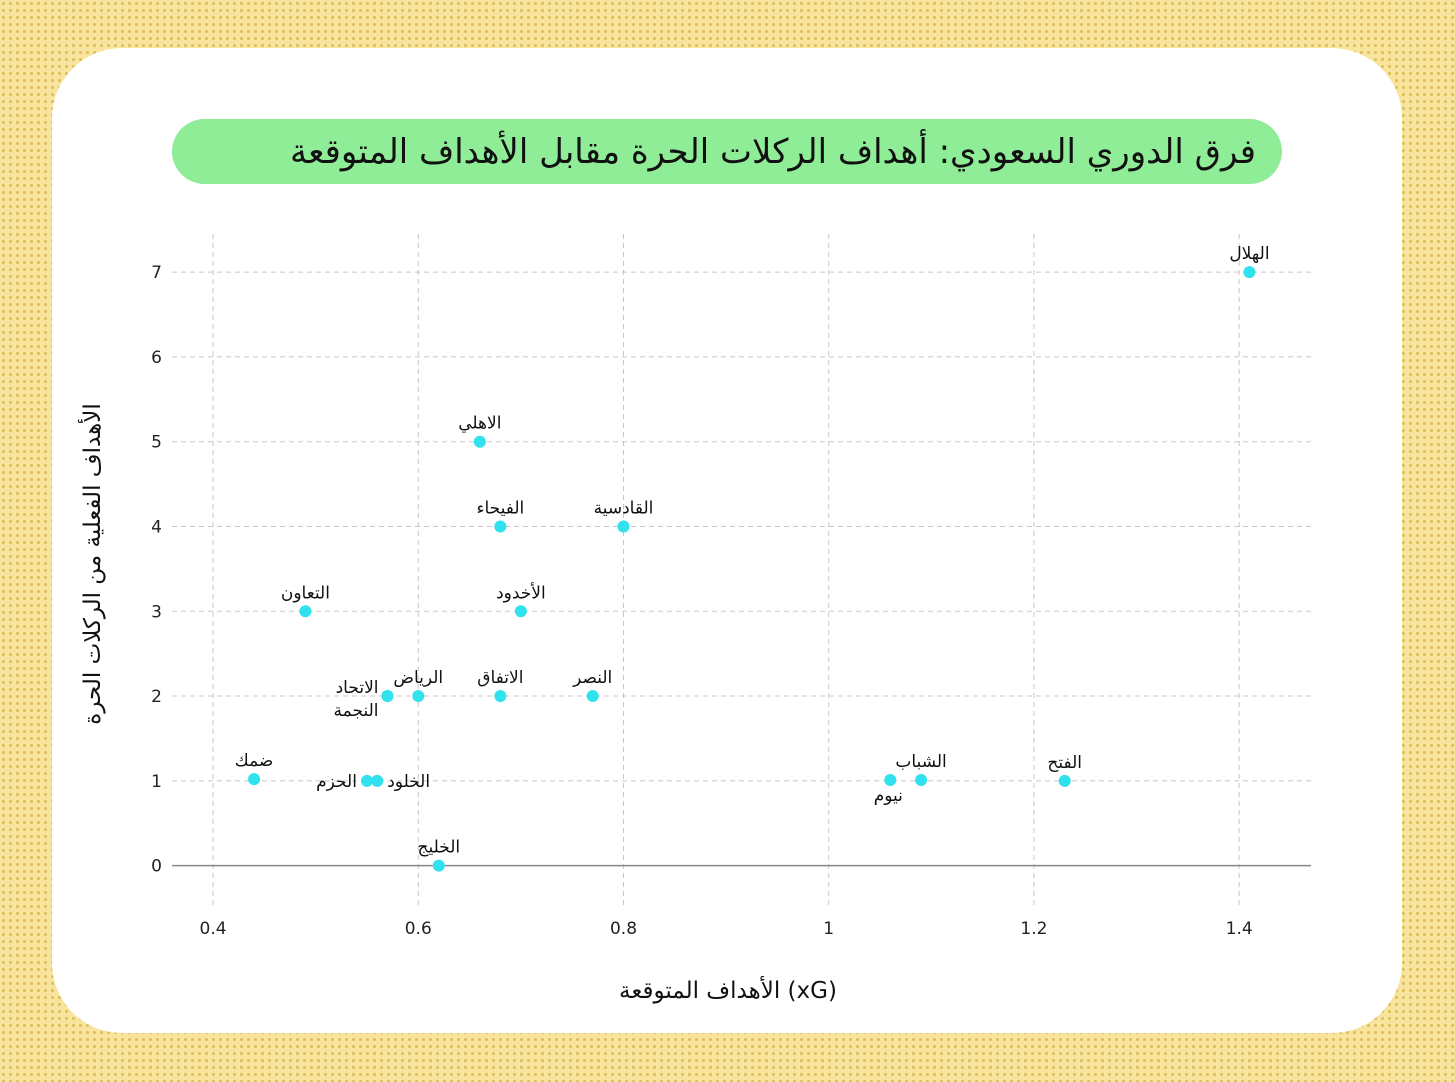 This screenshot has height=1082, width=1455. I want to click on x-tick-label: 0.6, so click(418, 929).